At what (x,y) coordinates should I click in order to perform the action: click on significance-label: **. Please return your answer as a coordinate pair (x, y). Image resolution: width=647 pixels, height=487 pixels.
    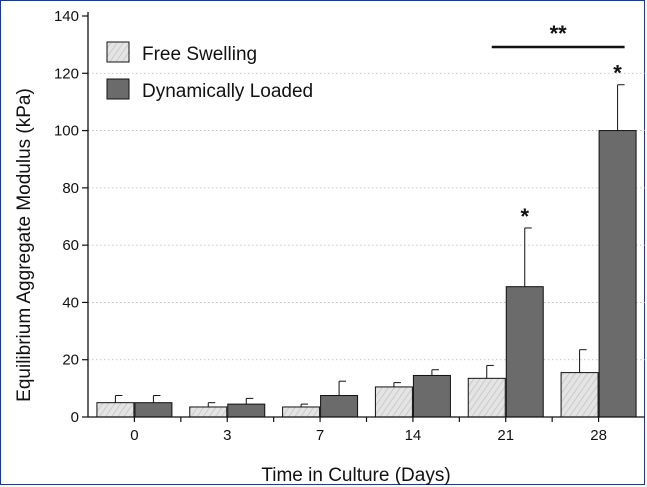
    Looking at the image, I should click on (559, 33).